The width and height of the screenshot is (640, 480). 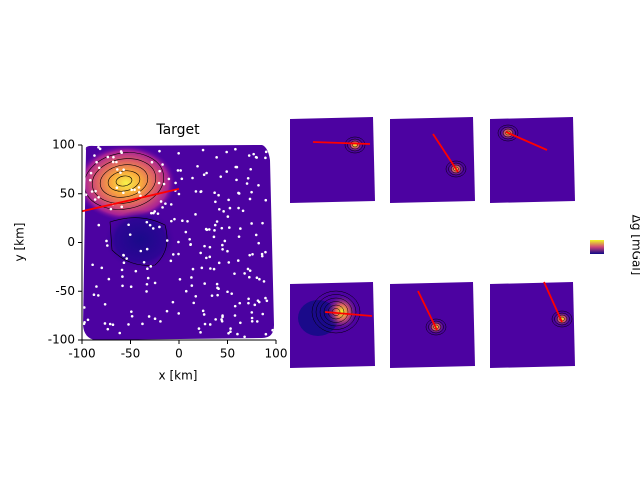 What do you see at coordinates (355, 145) in the screenshot?
I see `panel-spot` at bounding box center [355, 145].